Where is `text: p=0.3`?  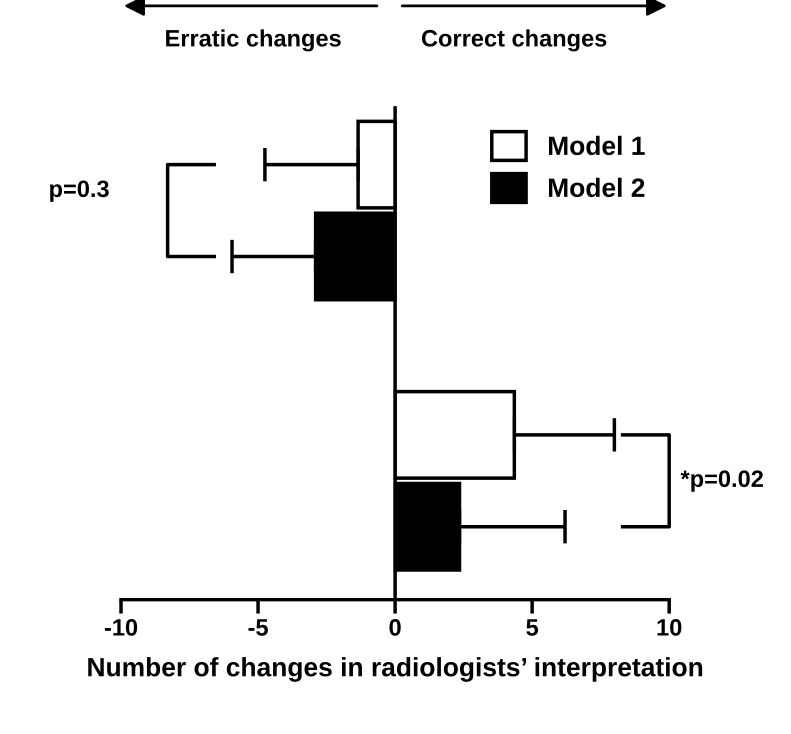
text: p=0.3 is located at coordinates (79, 191).